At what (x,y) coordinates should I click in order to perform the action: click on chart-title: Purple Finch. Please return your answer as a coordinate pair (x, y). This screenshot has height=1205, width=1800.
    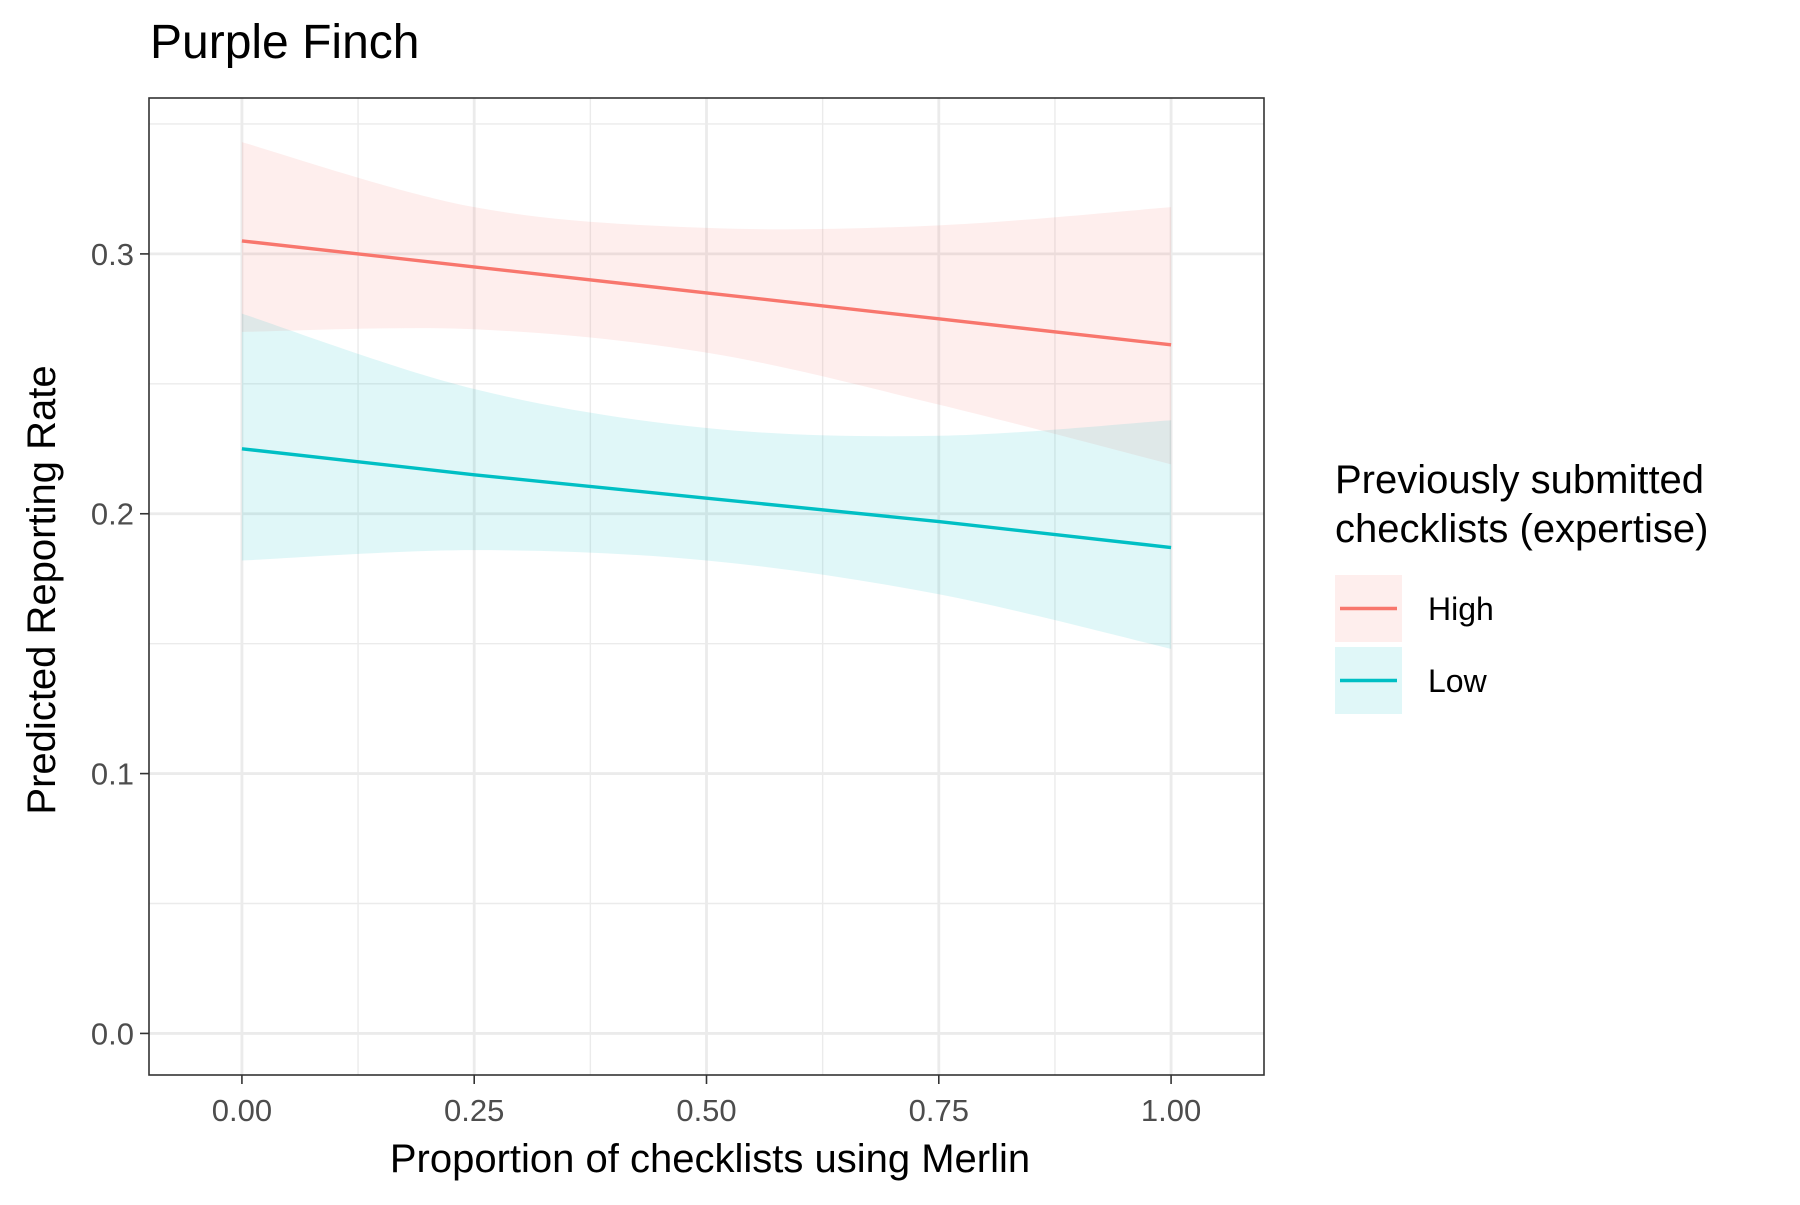
    Looking at the image, I should click on (284, 42).